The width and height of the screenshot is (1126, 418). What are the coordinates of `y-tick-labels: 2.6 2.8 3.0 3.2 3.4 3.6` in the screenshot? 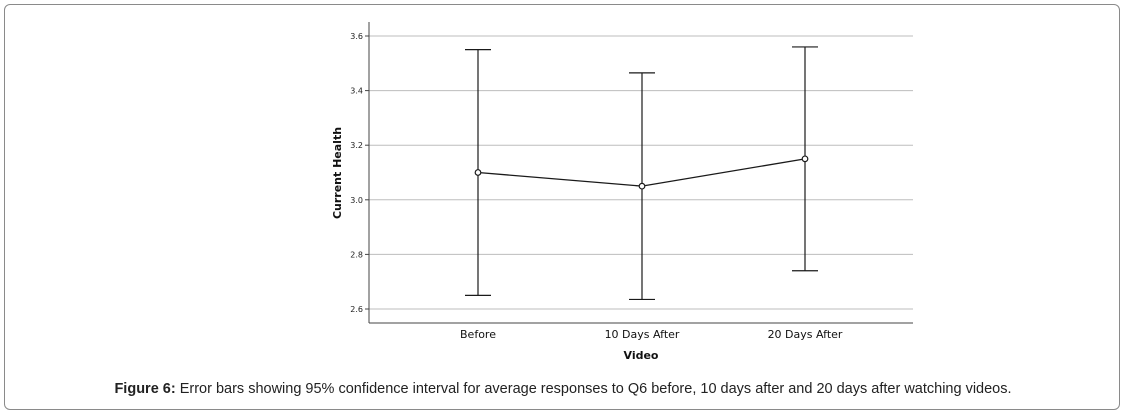 It's located at (356, 173).